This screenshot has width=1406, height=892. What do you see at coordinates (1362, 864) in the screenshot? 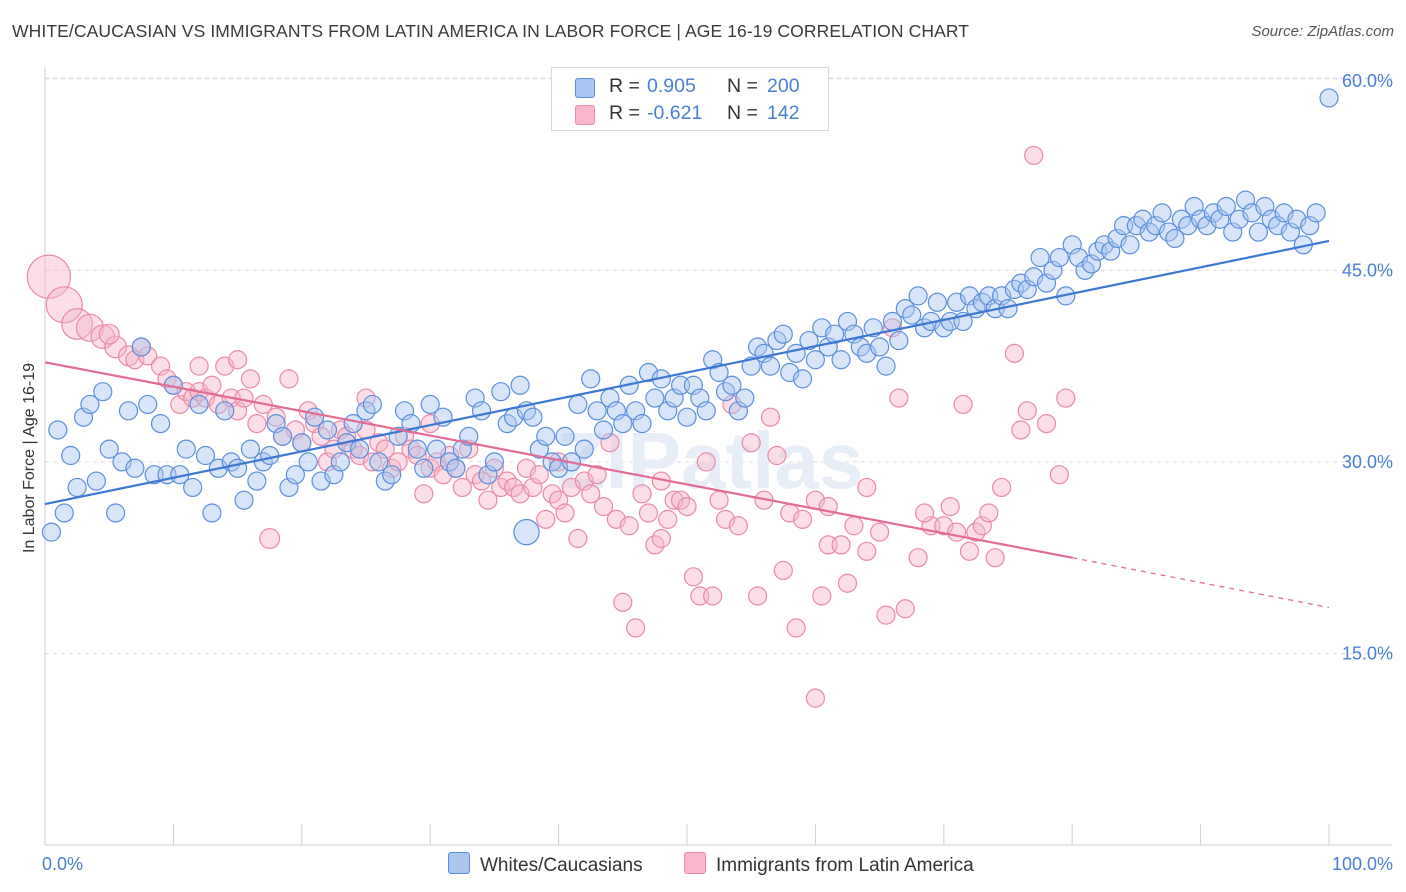
I see `x-tick-label: 100.0%` at bounding box center [1362, 864].